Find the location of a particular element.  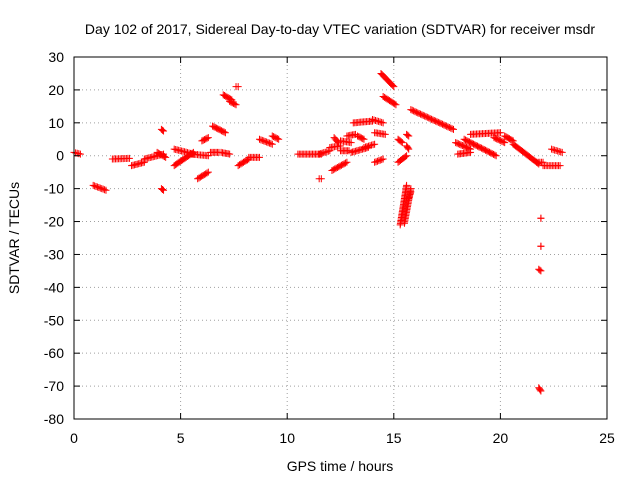

x-tick-label: 0 is located at coordinates (74, 438).